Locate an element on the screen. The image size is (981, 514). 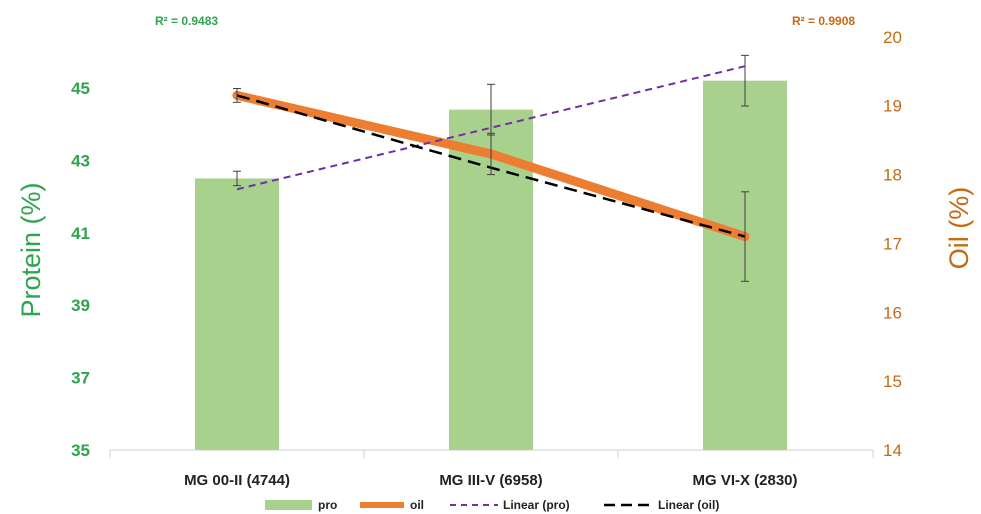
legend-label-linear-oil: Linear (oil) is located at coordinates (688, 505).